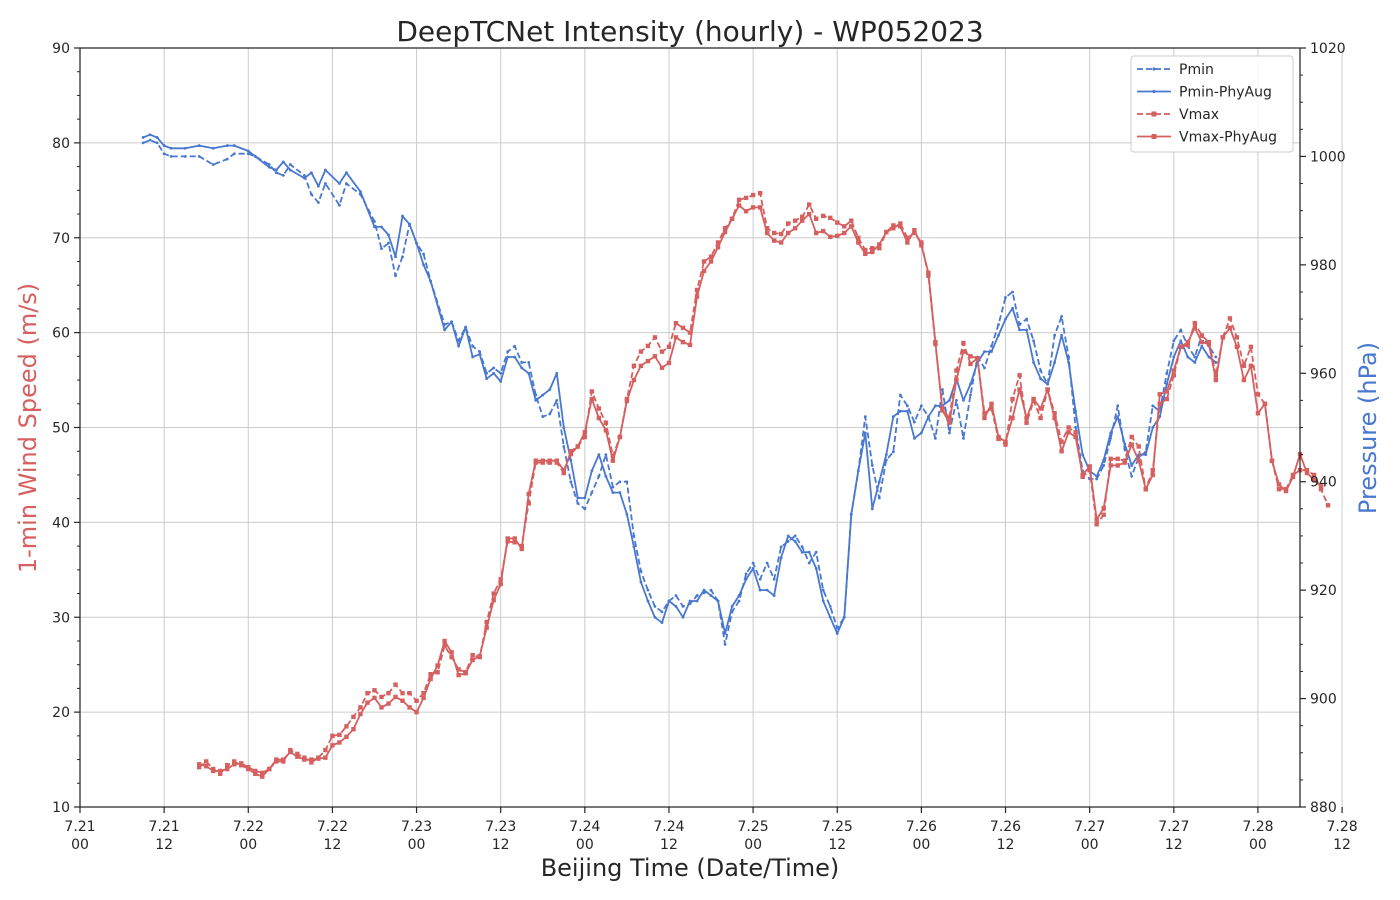 The height and width of the screenshot is (900, 1400). Describe the element at coordinates (248, 827) in the screenshot. I see `x-tick-date: 7.22` at that location.